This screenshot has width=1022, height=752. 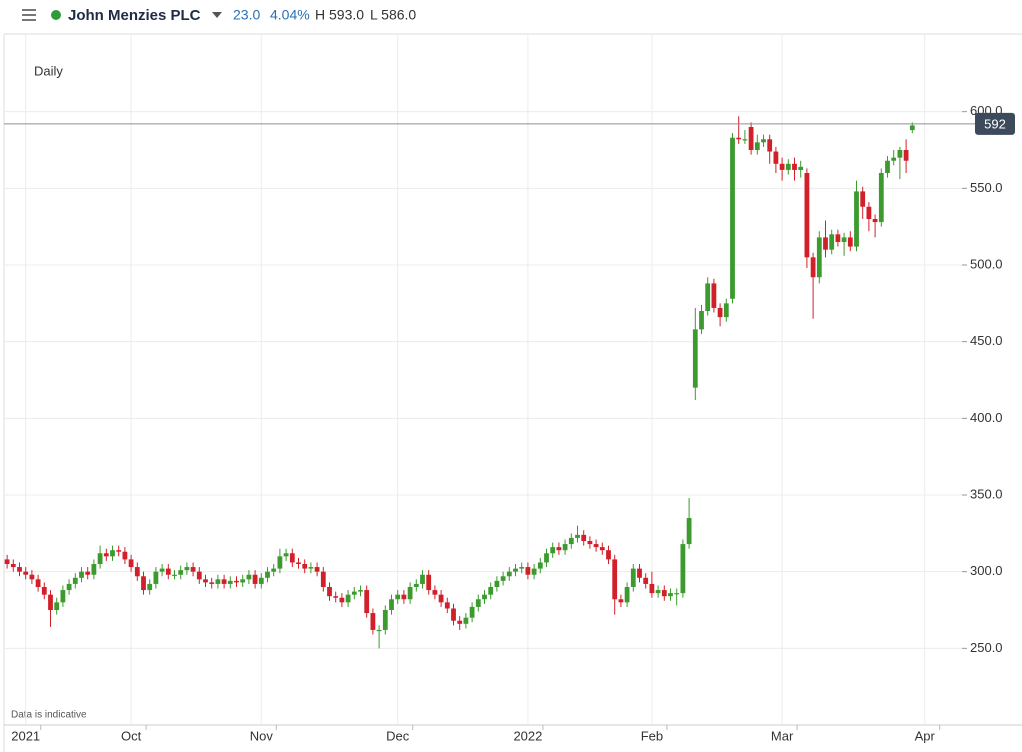 What do you see at coordinates (339, 15) in the screenshot?
I see `high: H 593.0` at bounding box center [339, 15].